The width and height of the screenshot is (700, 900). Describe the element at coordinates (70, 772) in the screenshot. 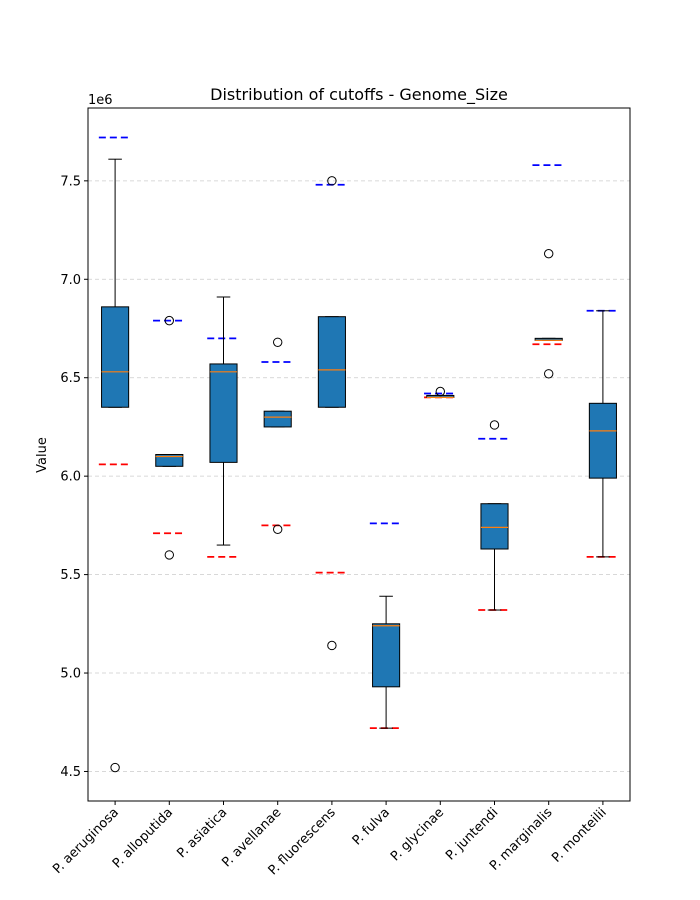

I see `y-tick-label: 4.5` at that location.